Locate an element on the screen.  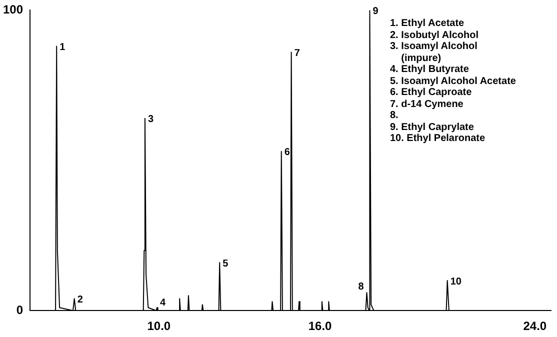
annotation: 2 is located at coordinates (80, 300).